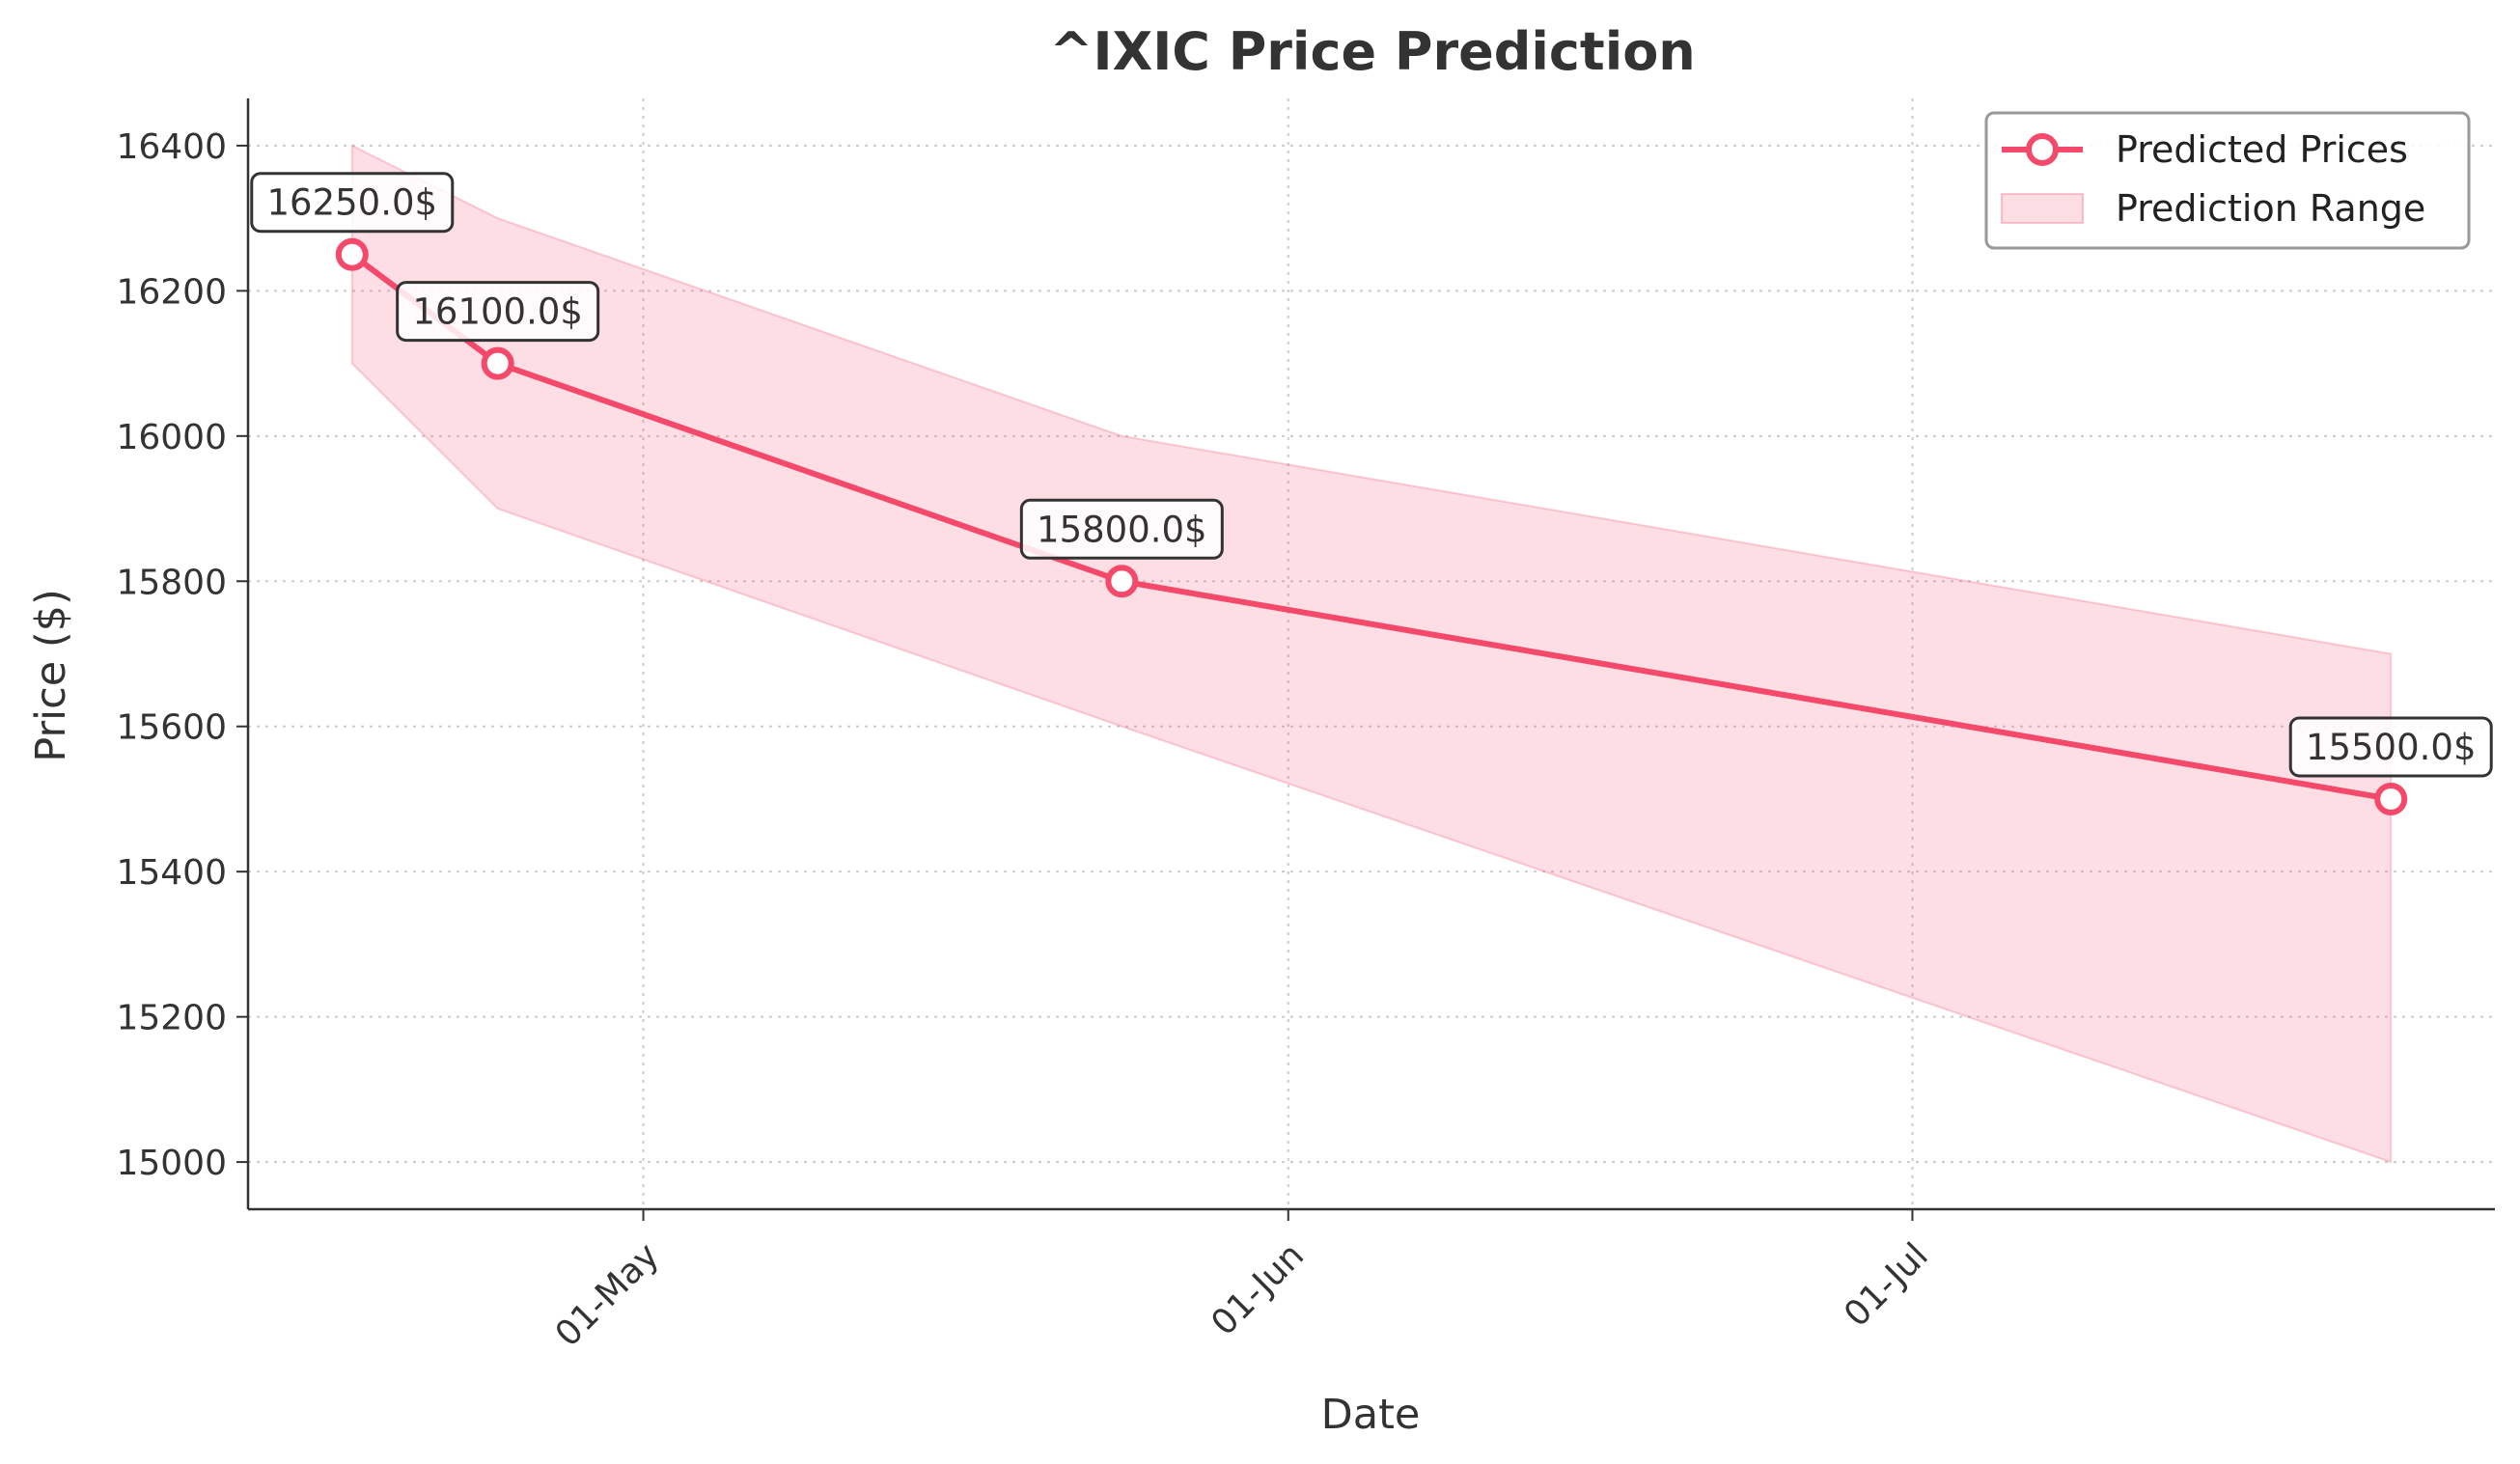 The width and height of the screenshot is (2520, 1464). Describe the element at coordinates (171, 1018) in the screenshot. I see `y-tick-label: 15200` at that location.